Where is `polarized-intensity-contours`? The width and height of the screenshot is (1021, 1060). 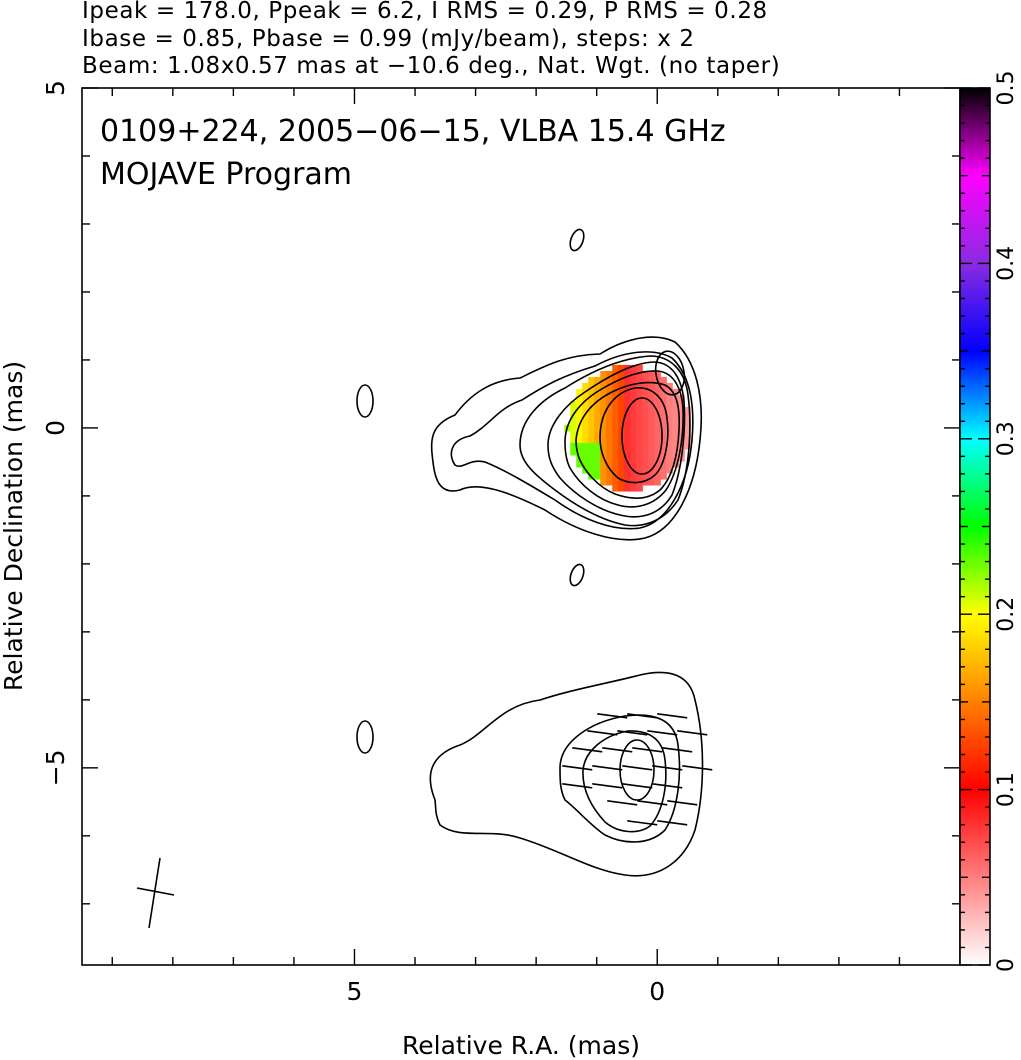 polarized-intensity-contours is located at coordinates (566, 774).